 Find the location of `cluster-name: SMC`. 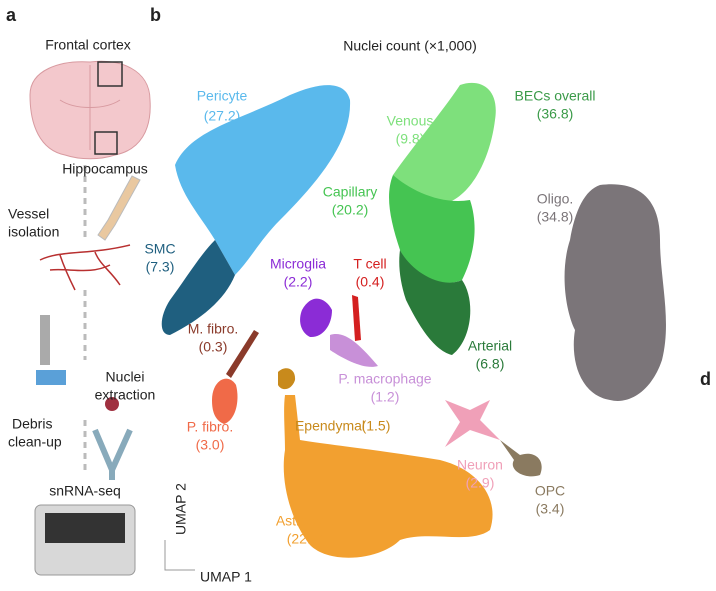

cluster-name: SMC is located at coordinates (159, 249).